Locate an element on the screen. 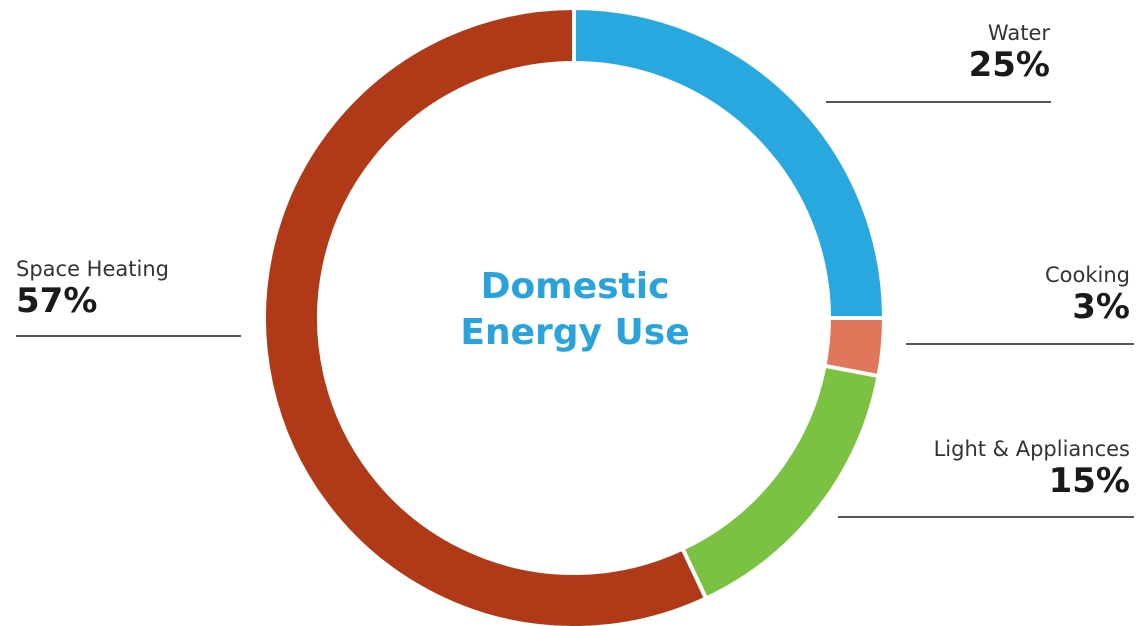 The height and width of the screenshot is (626, 1138). chart-title: Domestic Energy Use is located at coordinates (575, 310).